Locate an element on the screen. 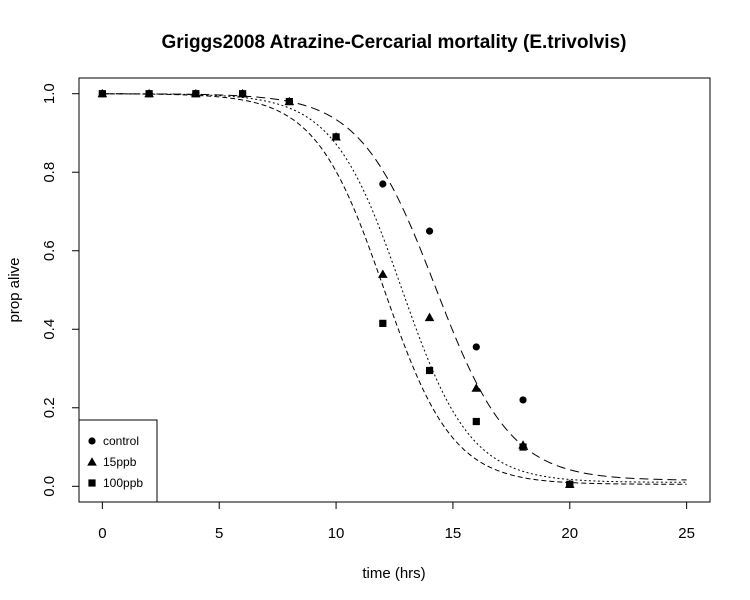 Image resolution: width=750 pixels, height=600 pixels. x-axis: 0 5 10 15 20 25 is located at coordinates (396, 521).